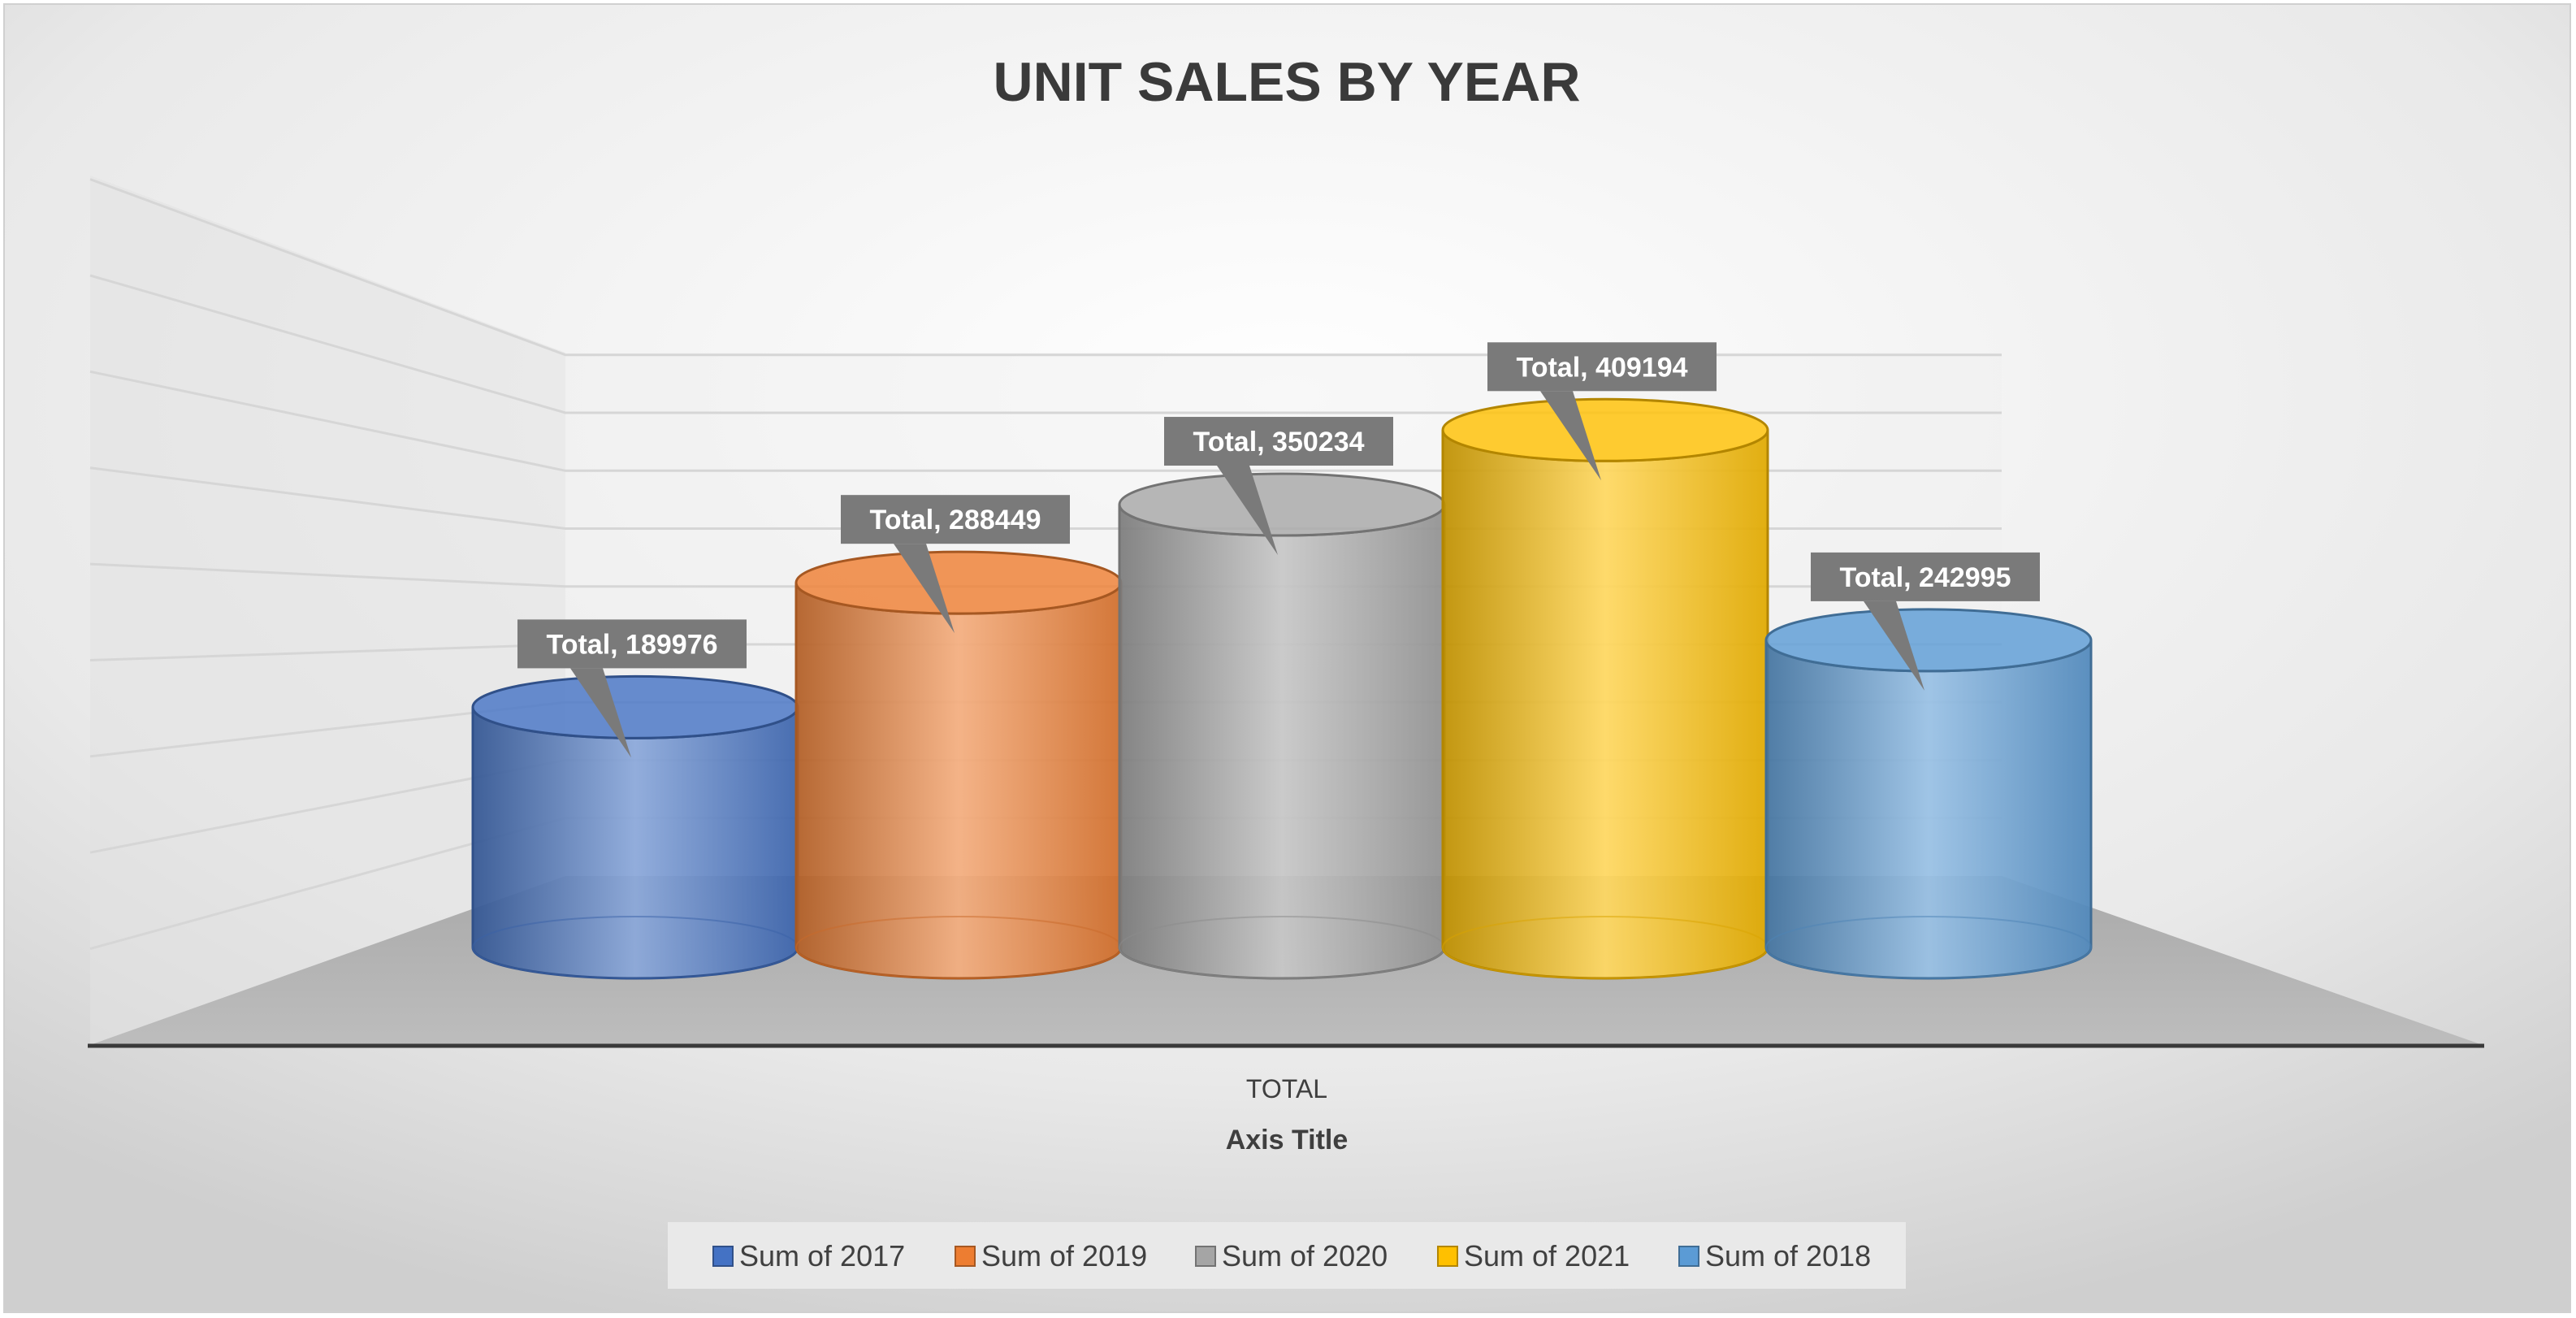 The image size is (2576, 1318). I want to click on legend-label: Sum of 2017, so click(822, 1255).